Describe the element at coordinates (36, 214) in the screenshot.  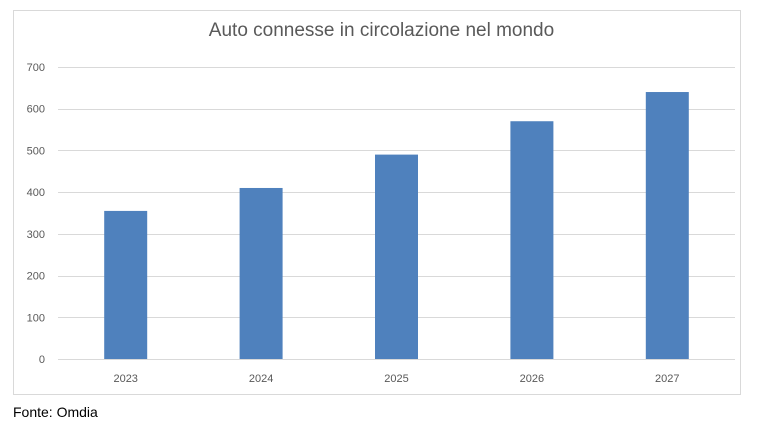
I see `y-axis-ticks: 0 100 200 300 400 500 600 700` at that location.